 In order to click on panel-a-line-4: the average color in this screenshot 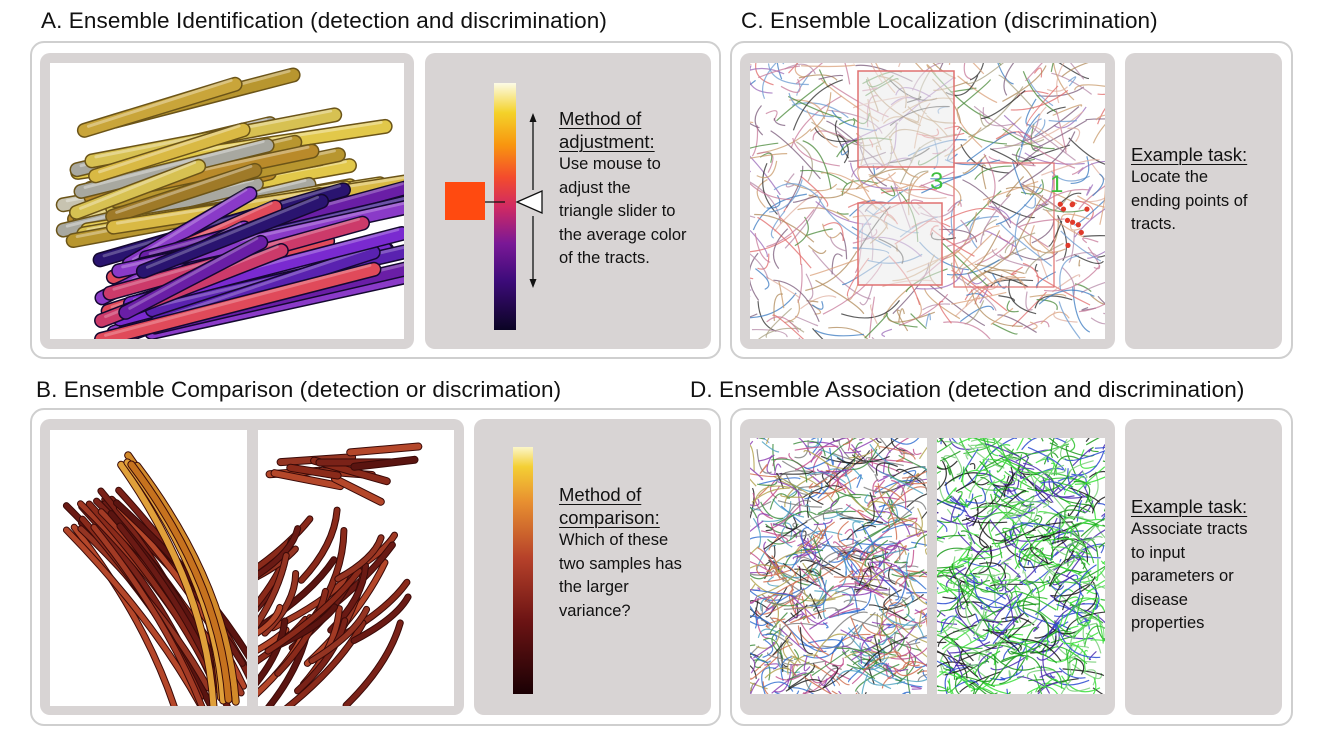, I will do `click(623, 234)`.